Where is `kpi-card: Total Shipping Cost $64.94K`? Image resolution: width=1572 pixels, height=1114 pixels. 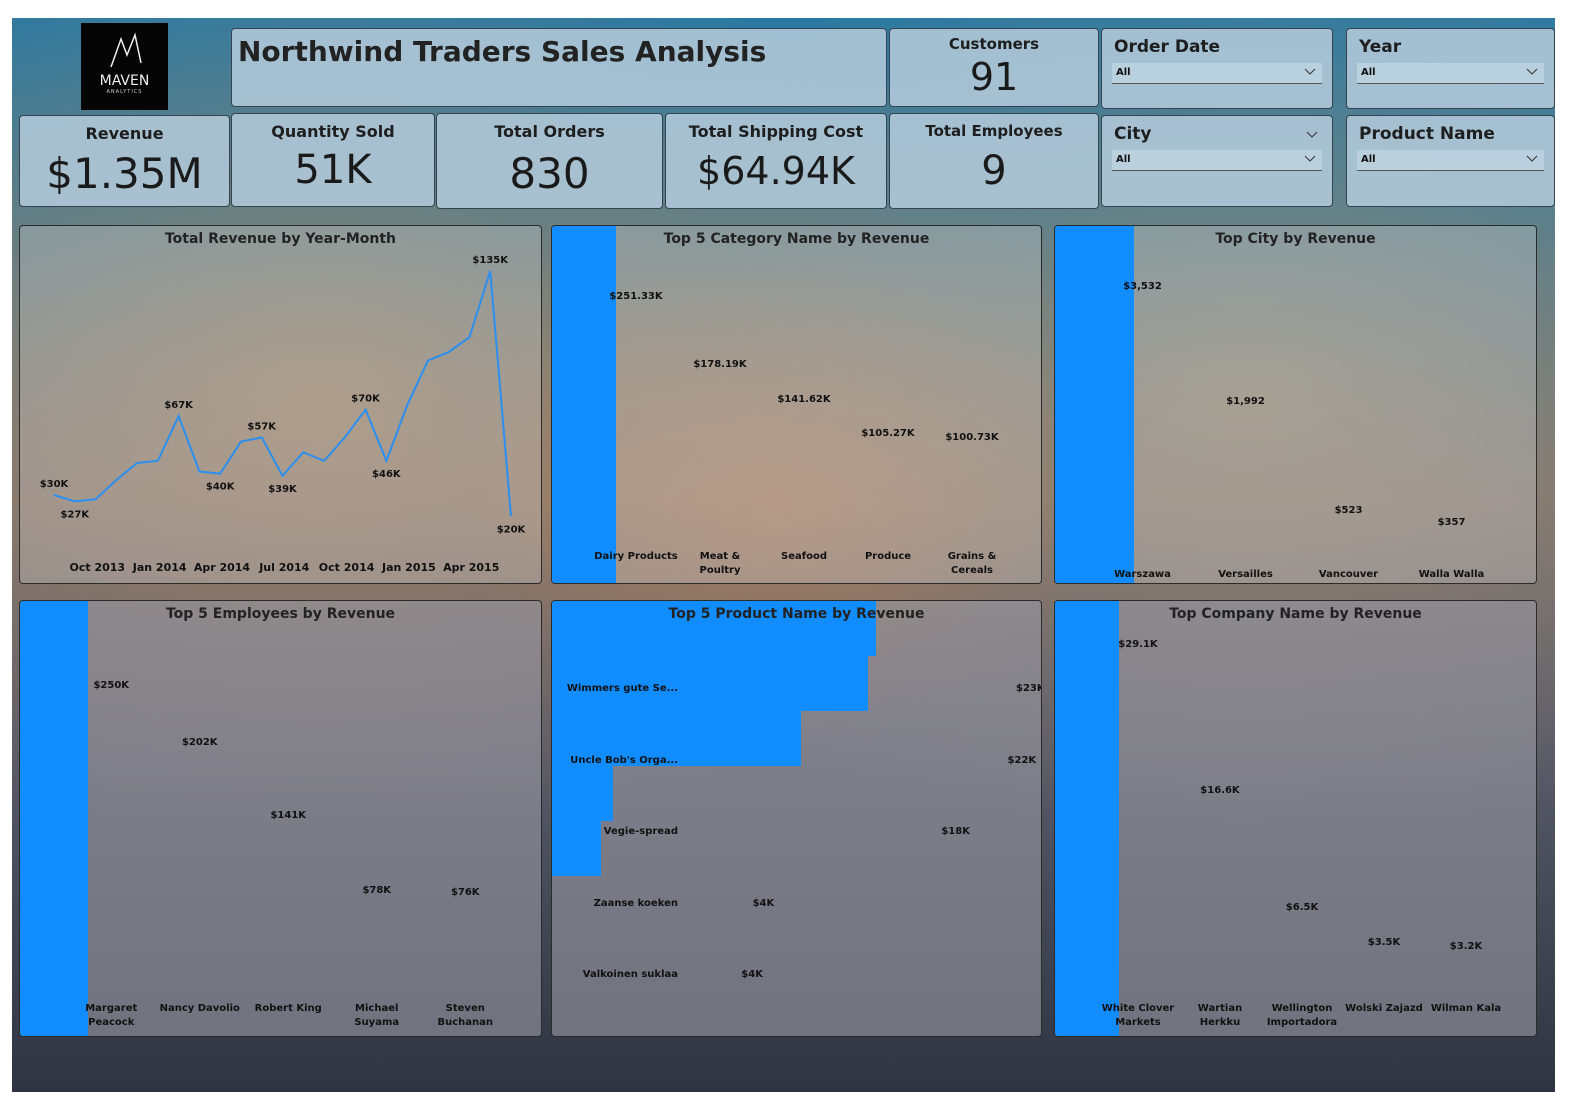 kpi-card: Total Shipping Cost $64.94K is located at coordinates (776, 161).